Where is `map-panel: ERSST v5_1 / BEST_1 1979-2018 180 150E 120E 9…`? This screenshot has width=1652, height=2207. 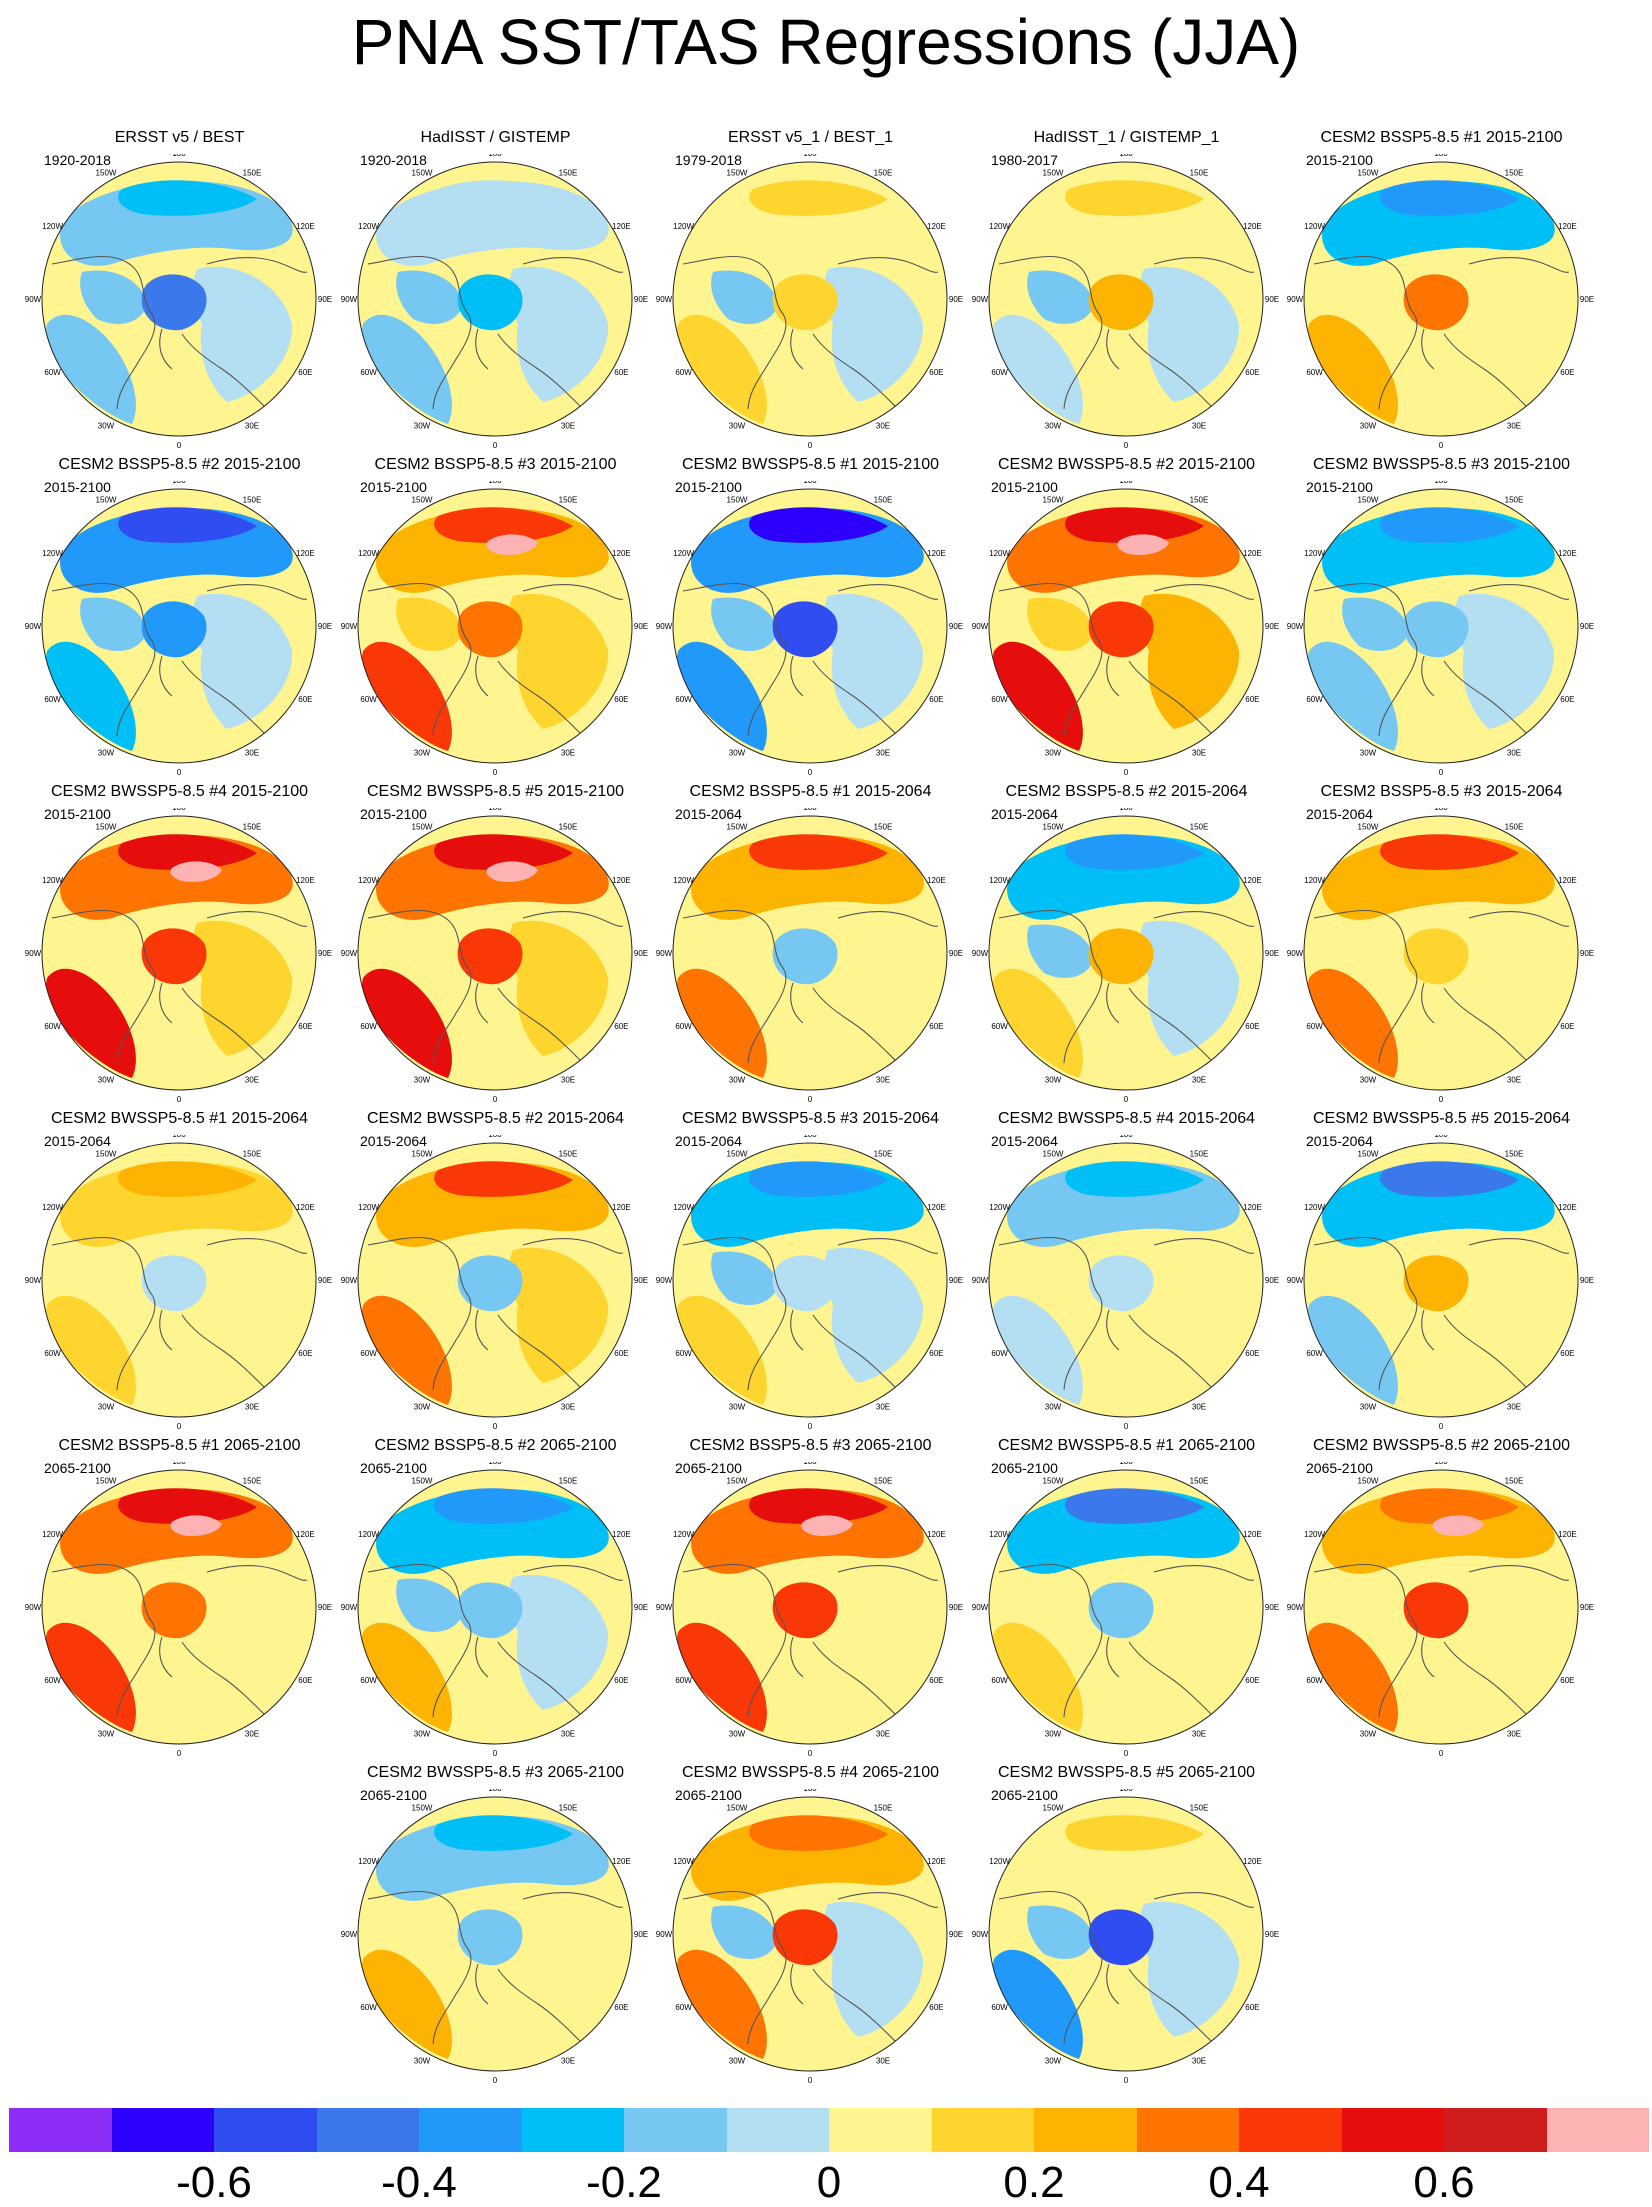 map-panel: ERSST v5_1 / BEST_1 1979-2018 180 150E 120E 9… is located at coordinates (810, 293).